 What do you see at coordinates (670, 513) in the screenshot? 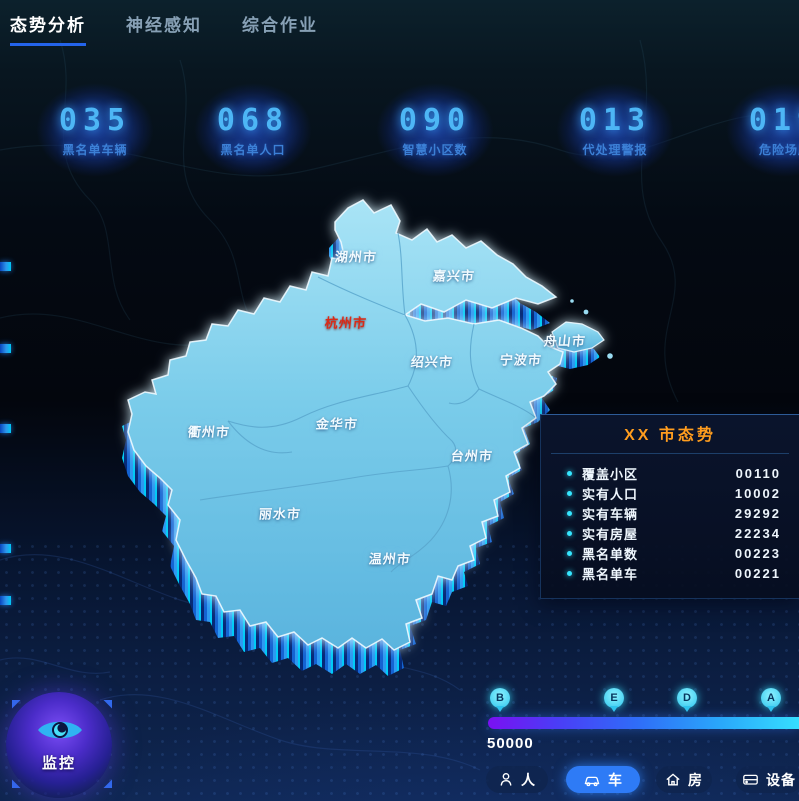
I see `panel-row: 实有车辆 29292` at bounding box center [670, 513].